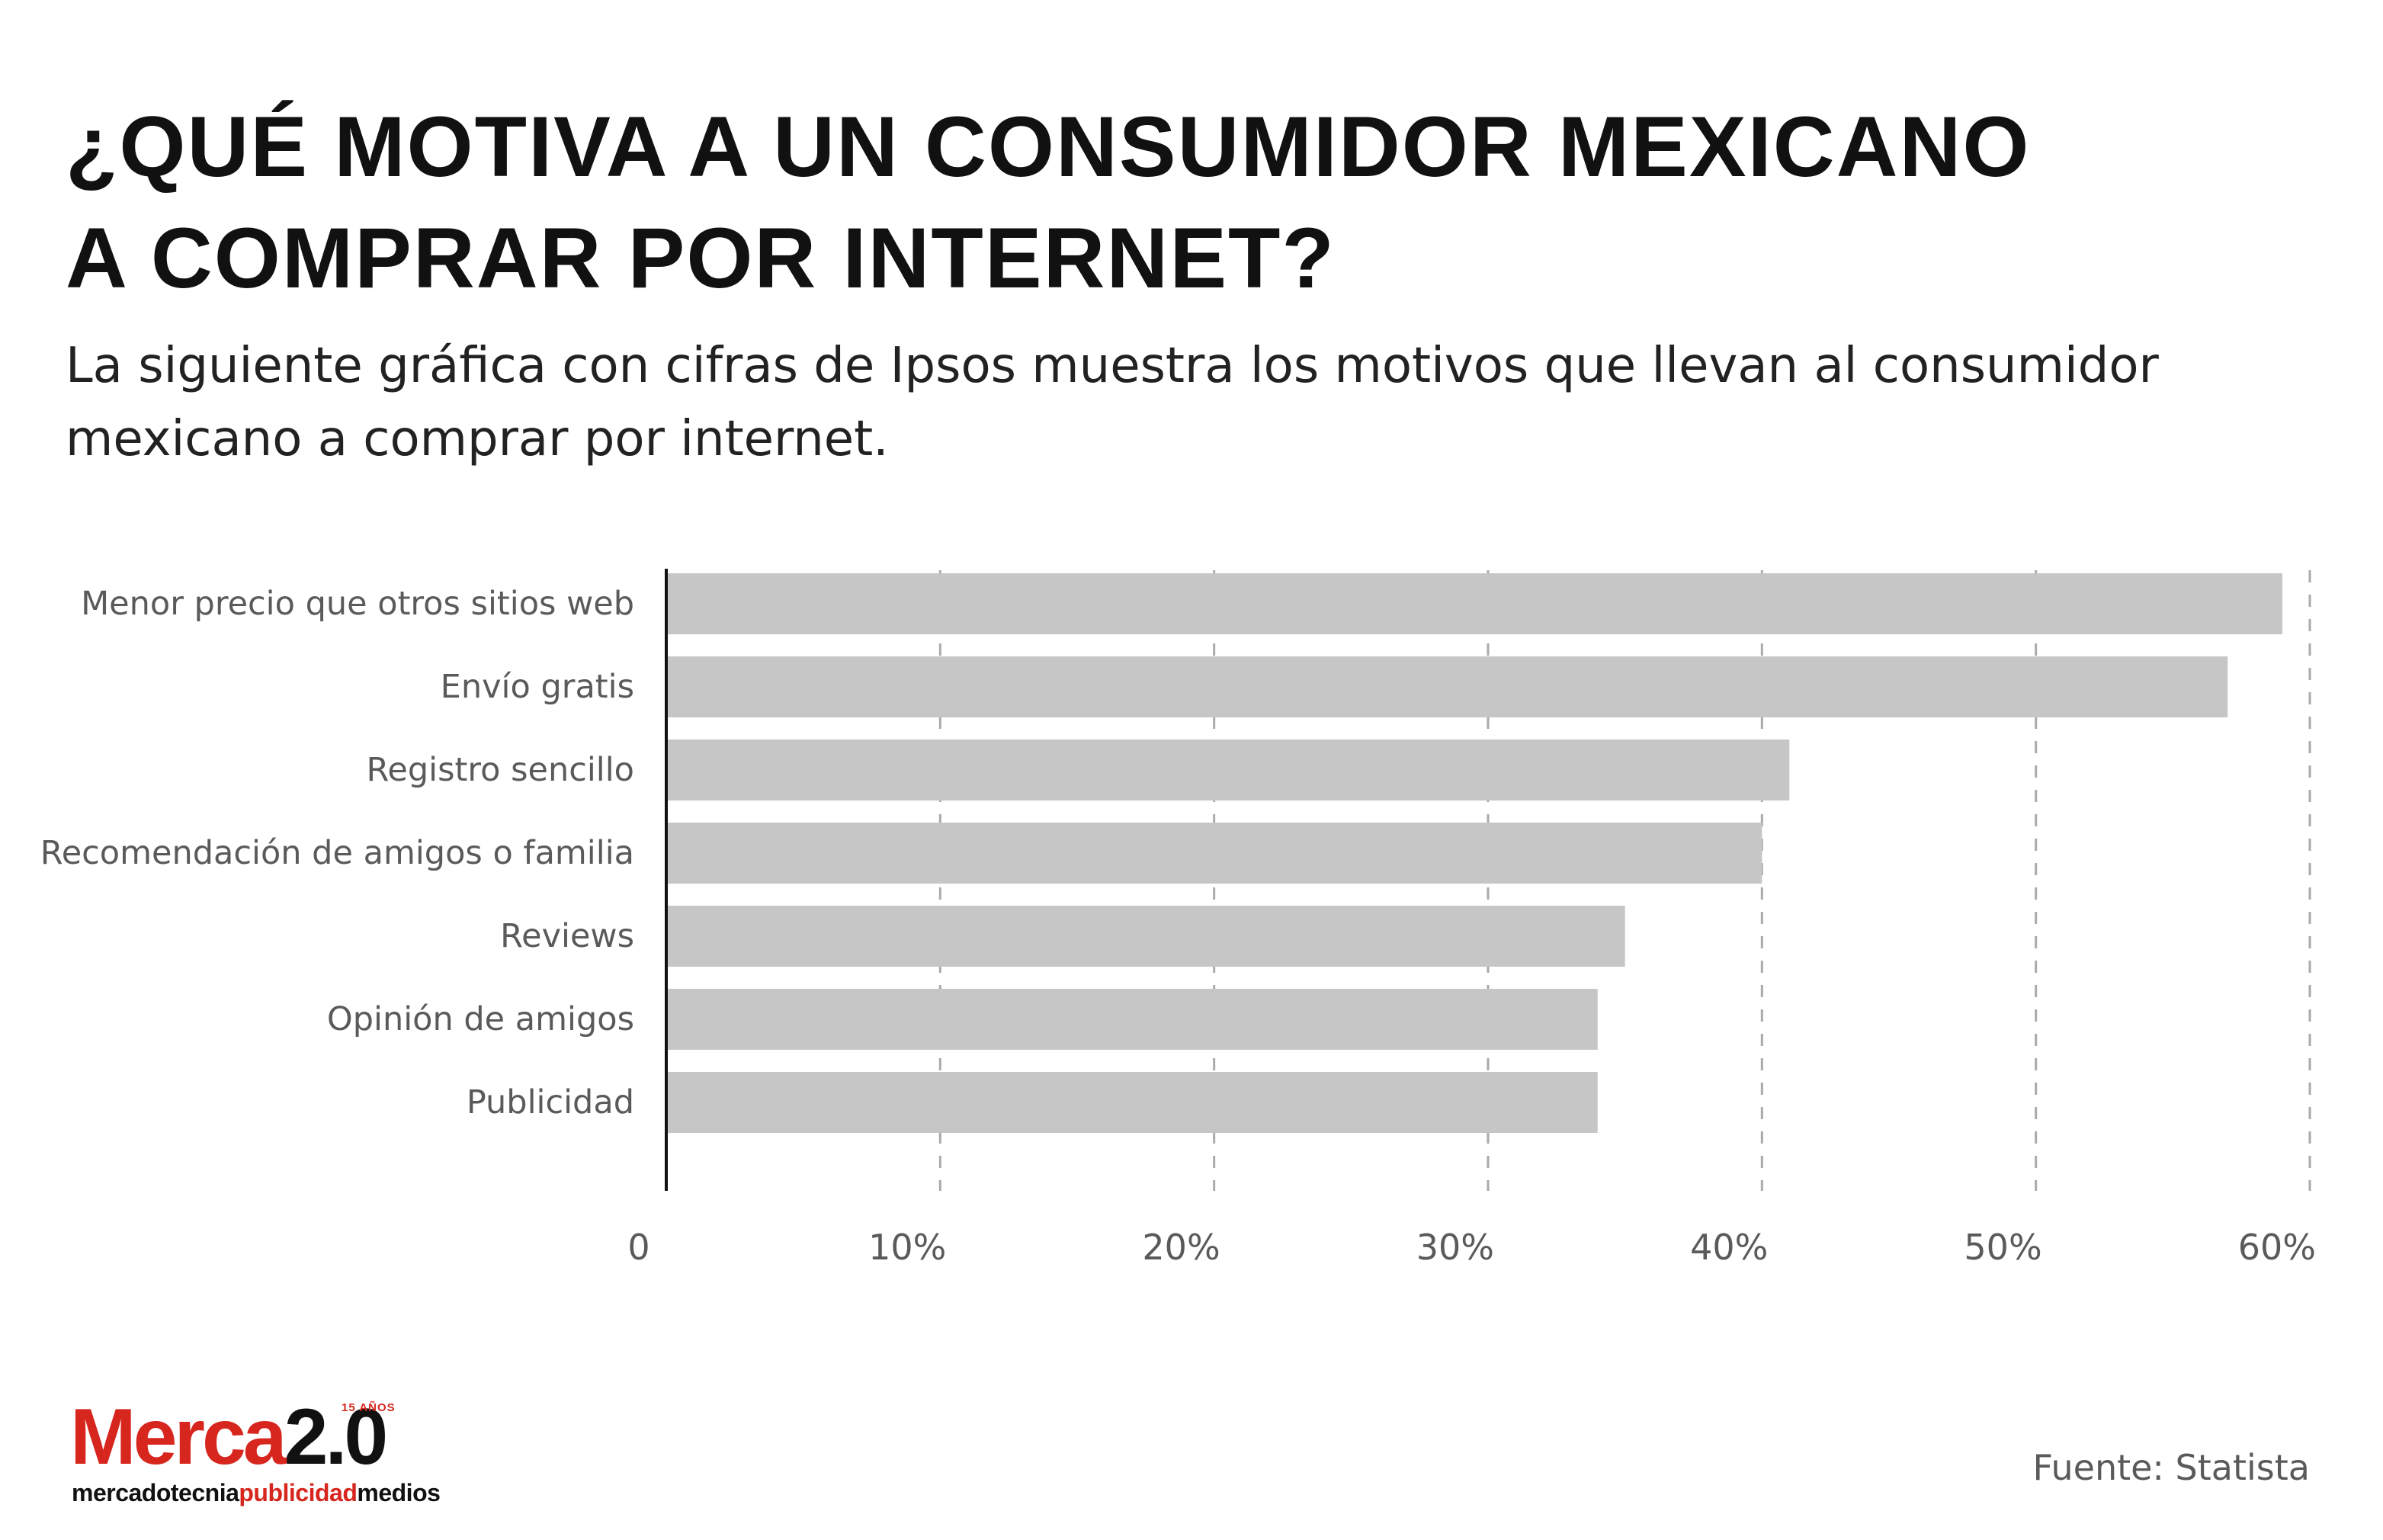  I want to click on x-tick-label: 50%, so click(2002, 1247).